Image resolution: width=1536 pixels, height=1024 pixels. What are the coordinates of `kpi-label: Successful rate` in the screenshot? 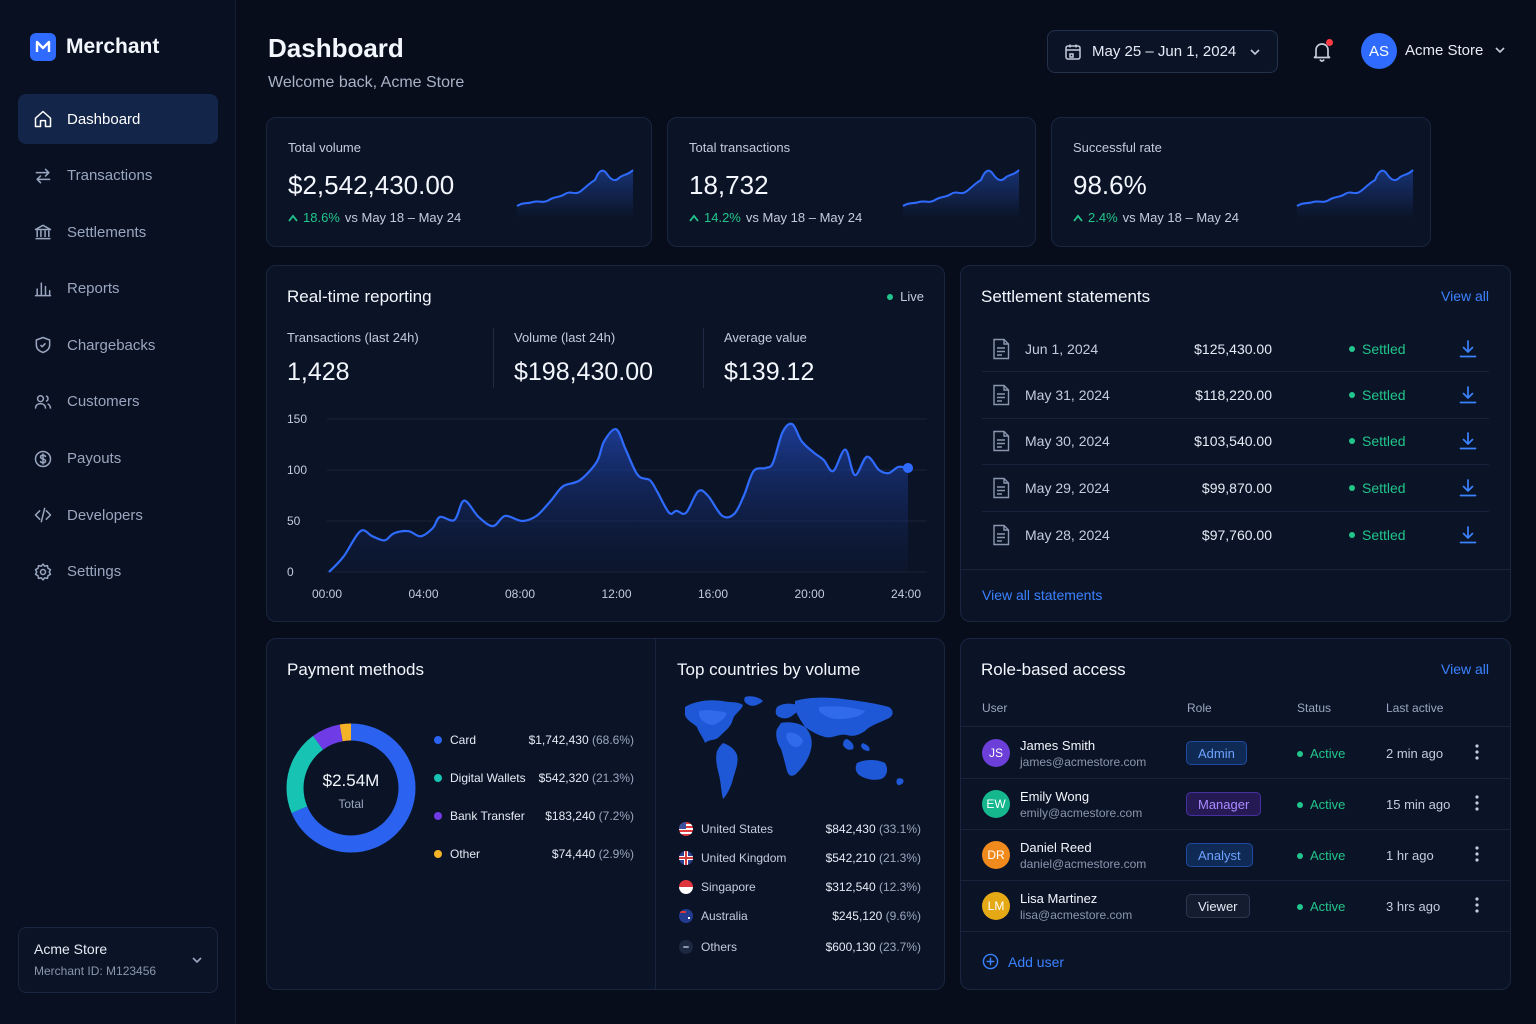 It's located at (1117, 147).